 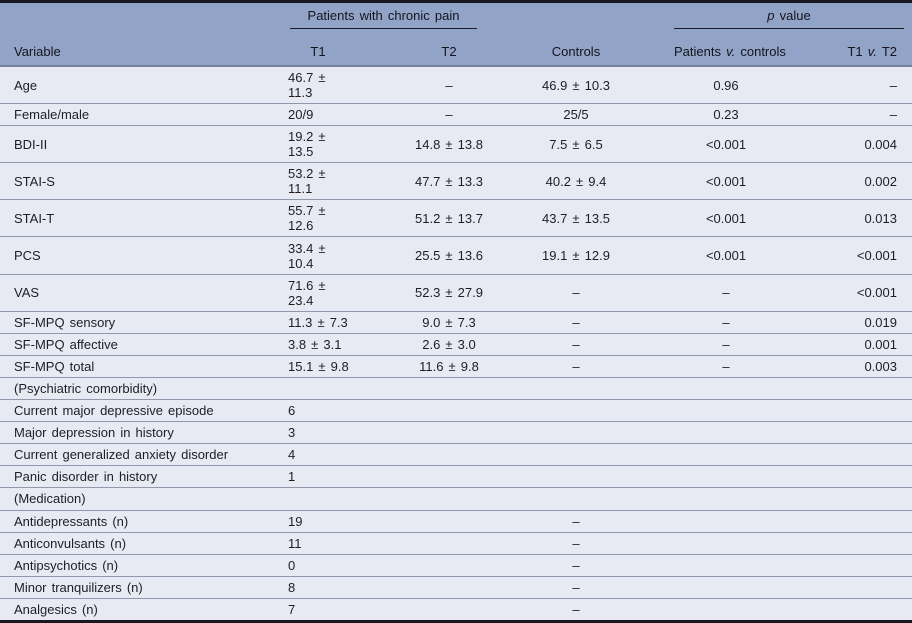 What do you see at coordinates (456, 432) in the screenshot?
I see `table-row: Major depression in history 3` at bounding box center [456, 432].